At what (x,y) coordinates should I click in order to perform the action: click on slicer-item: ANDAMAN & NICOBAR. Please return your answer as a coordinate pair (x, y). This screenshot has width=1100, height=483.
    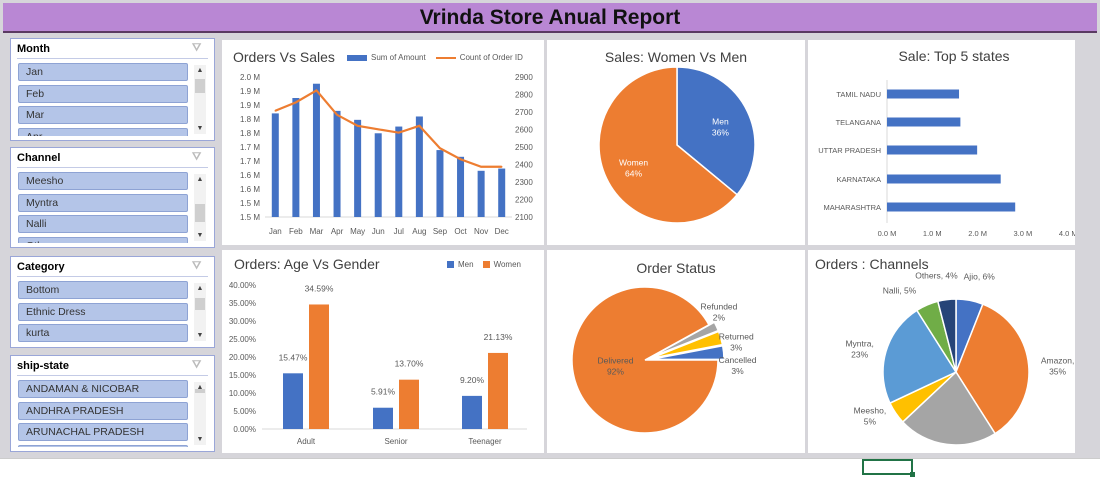
    Looking at the image, I should click on (103, 389).